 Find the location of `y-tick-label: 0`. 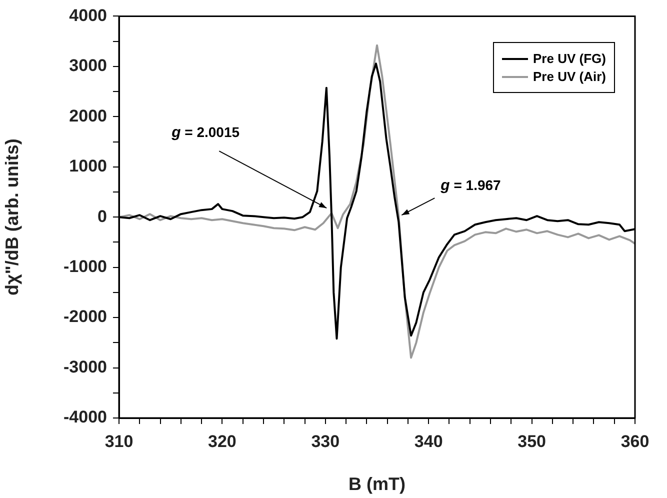

y-tick-label: 0 is located at coordinates (102, 216).